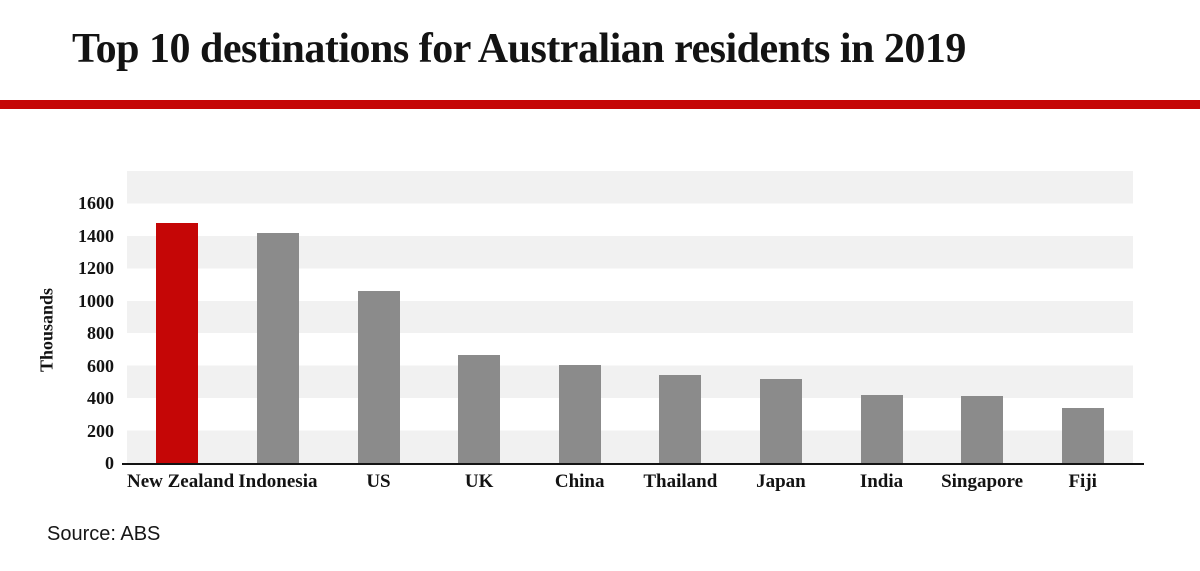 Image resolution: width=1200 pixels, height=571 pixels. Describe the element at coordinates (982, 429) in the screenshot. I see `bar-singapore` at that location.